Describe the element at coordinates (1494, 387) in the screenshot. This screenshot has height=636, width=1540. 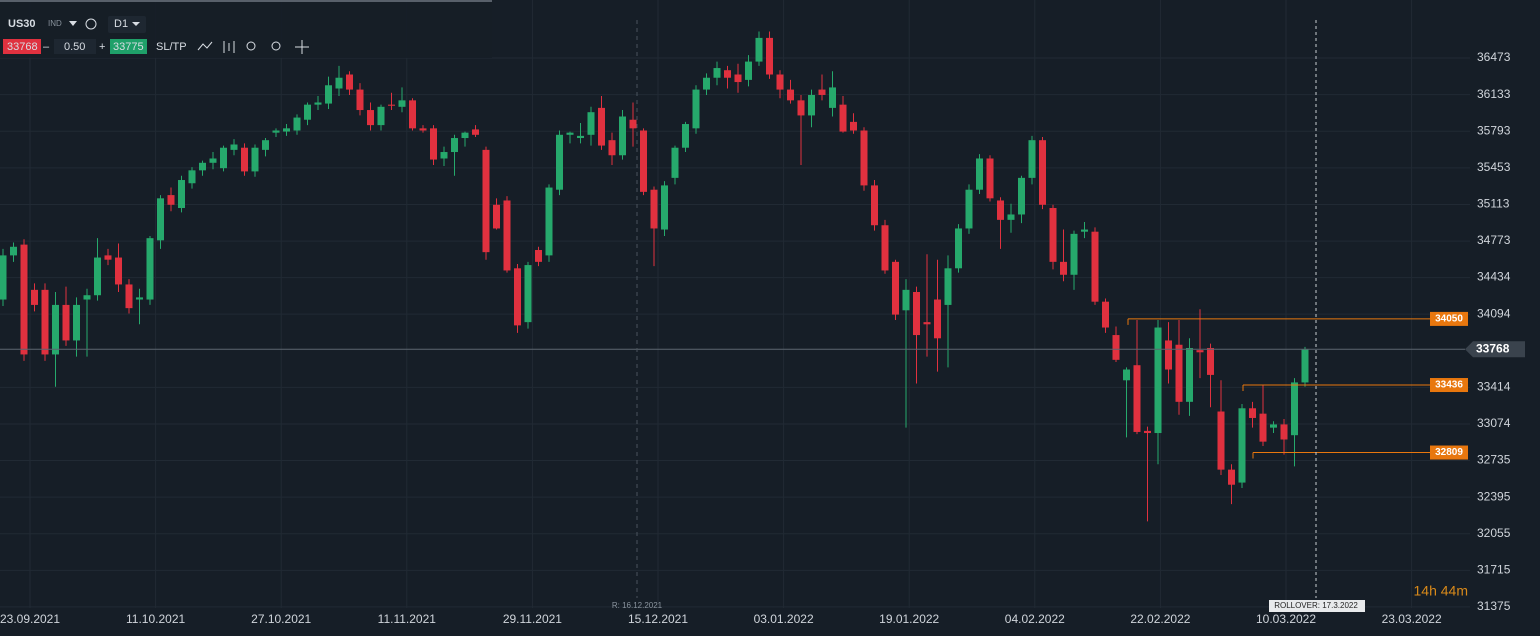
I see `y-tick-label: 33414` at that location.